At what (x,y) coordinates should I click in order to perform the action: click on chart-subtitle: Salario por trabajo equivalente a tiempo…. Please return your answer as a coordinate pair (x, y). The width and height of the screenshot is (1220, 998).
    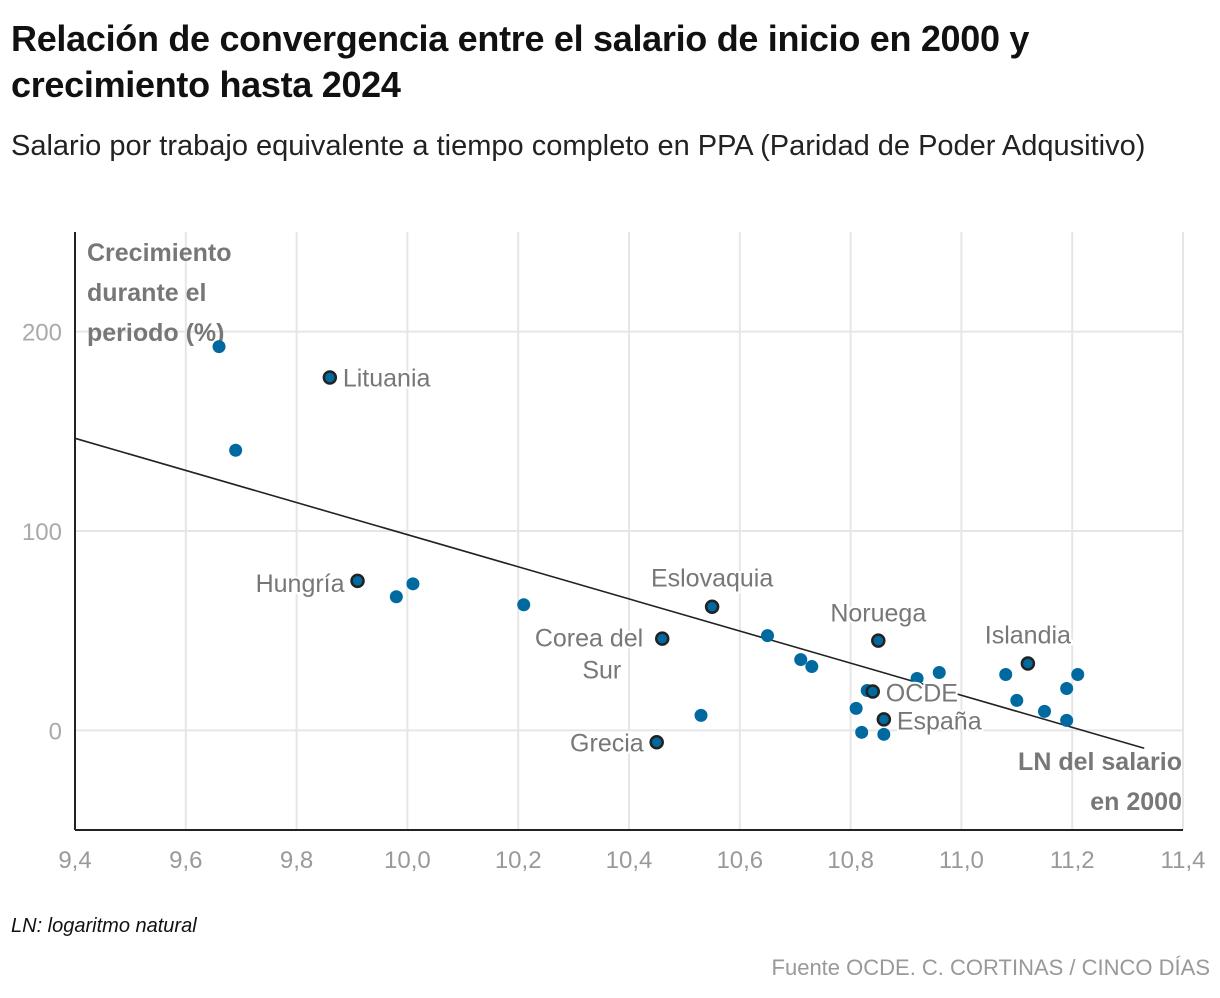
    Looking at the image, I should click on (578, 146).